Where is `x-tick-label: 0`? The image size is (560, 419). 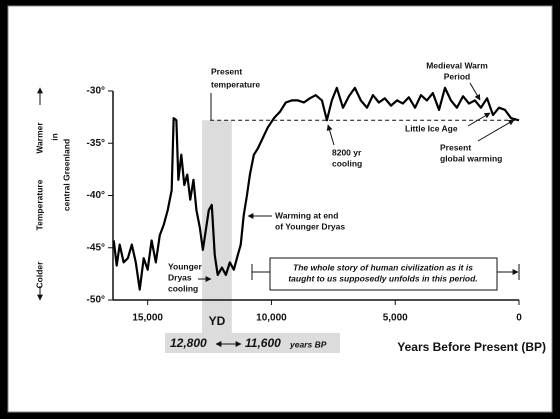 x-tick-label: 0 is located at coordinates (519, 318).